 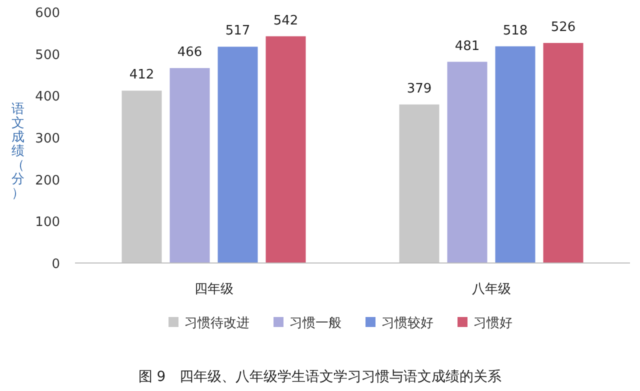 What do you see at coordinates (563, 27) in the screenshot?
I see `data-label: 526` at bounding box center [563, 27].